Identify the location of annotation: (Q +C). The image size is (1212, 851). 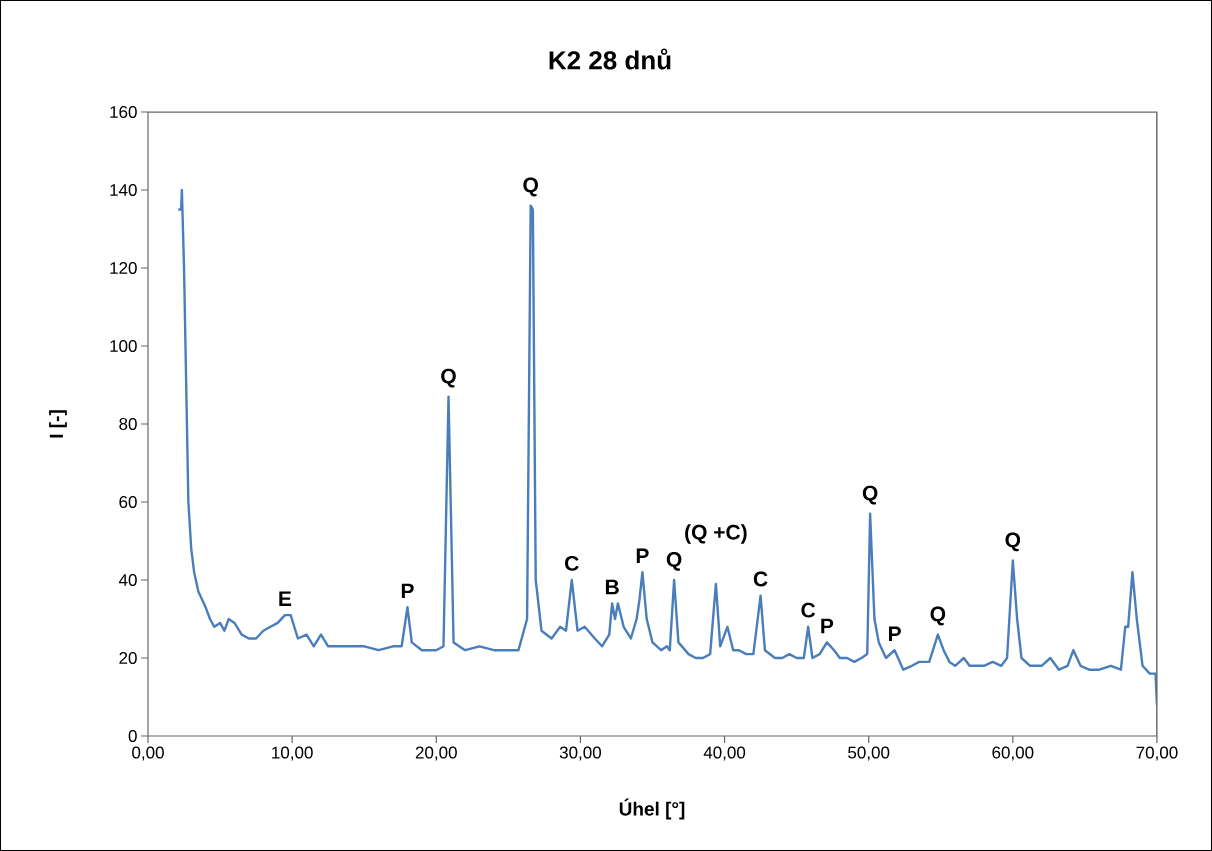
(716, 534).